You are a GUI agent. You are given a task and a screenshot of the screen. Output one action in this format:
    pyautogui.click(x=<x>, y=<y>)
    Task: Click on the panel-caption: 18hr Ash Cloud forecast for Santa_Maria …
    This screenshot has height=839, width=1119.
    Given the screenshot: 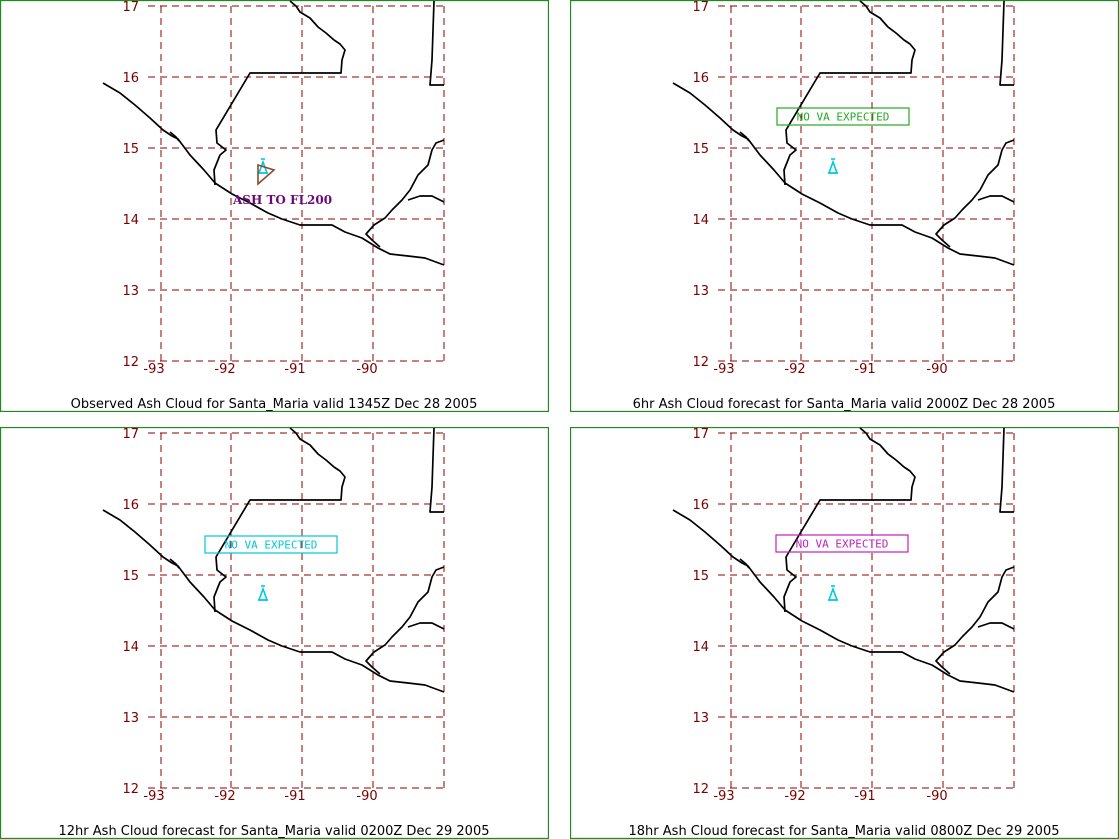 What is the action you would take?
    pyautogui.click(x=844, y=831)
    